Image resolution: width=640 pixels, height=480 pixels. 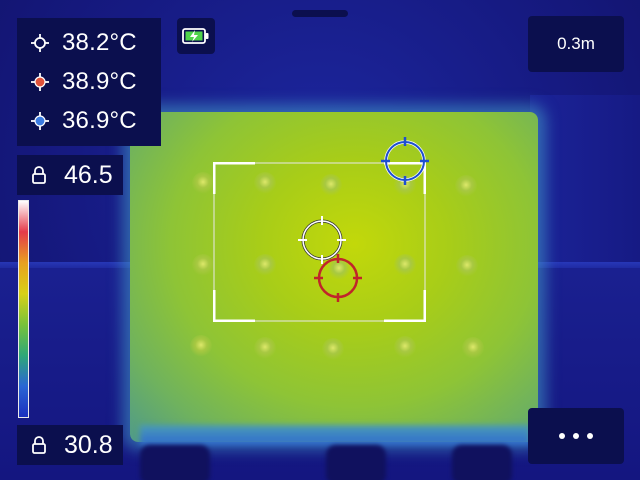 I want to click on min-temp-row: 36.9°C, so click(x=89, y=121).